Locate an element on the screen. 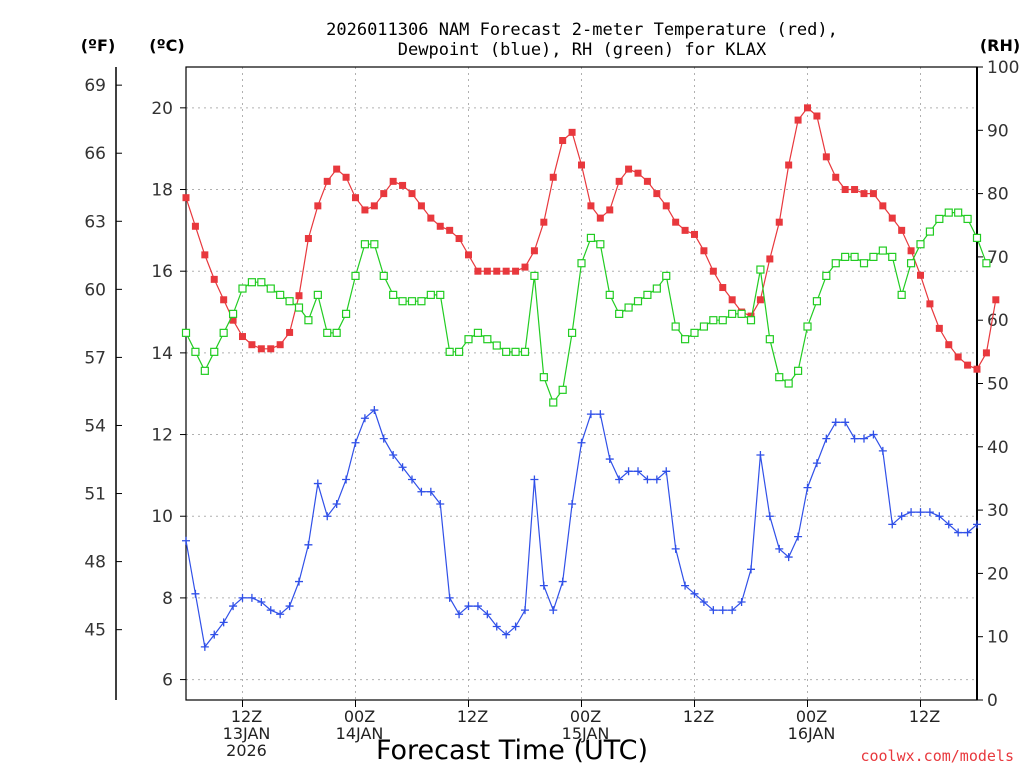 This screenshot has height=768, width=1024. fahrenheit-tick-label: 57 is located at coordinates (95, 358).